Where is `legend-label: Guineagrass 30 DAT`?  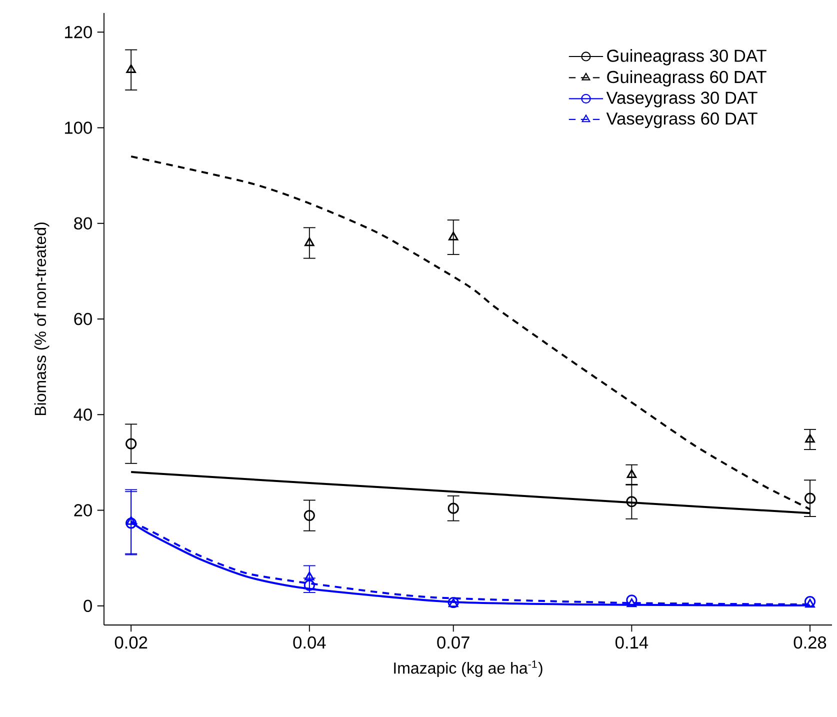
legend-label: Guineagrass 30 DAT is located at coordinates (686, 57).